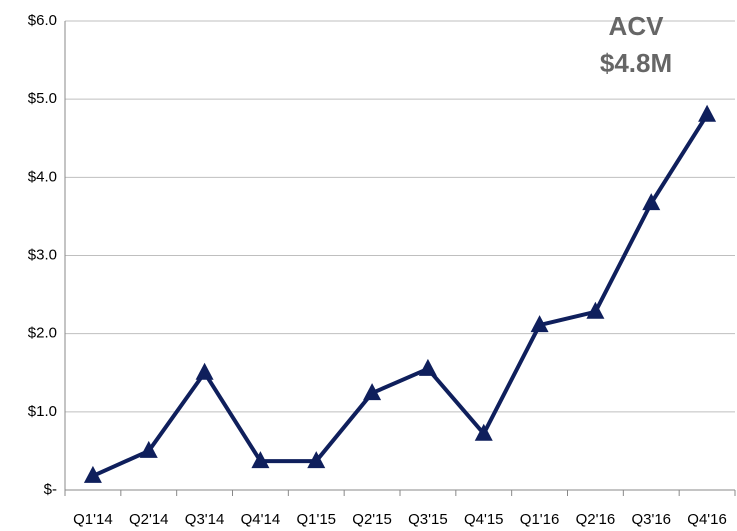 The image size is (737, 531). I want to click on annotation: $4.8M, so click(636, 63).